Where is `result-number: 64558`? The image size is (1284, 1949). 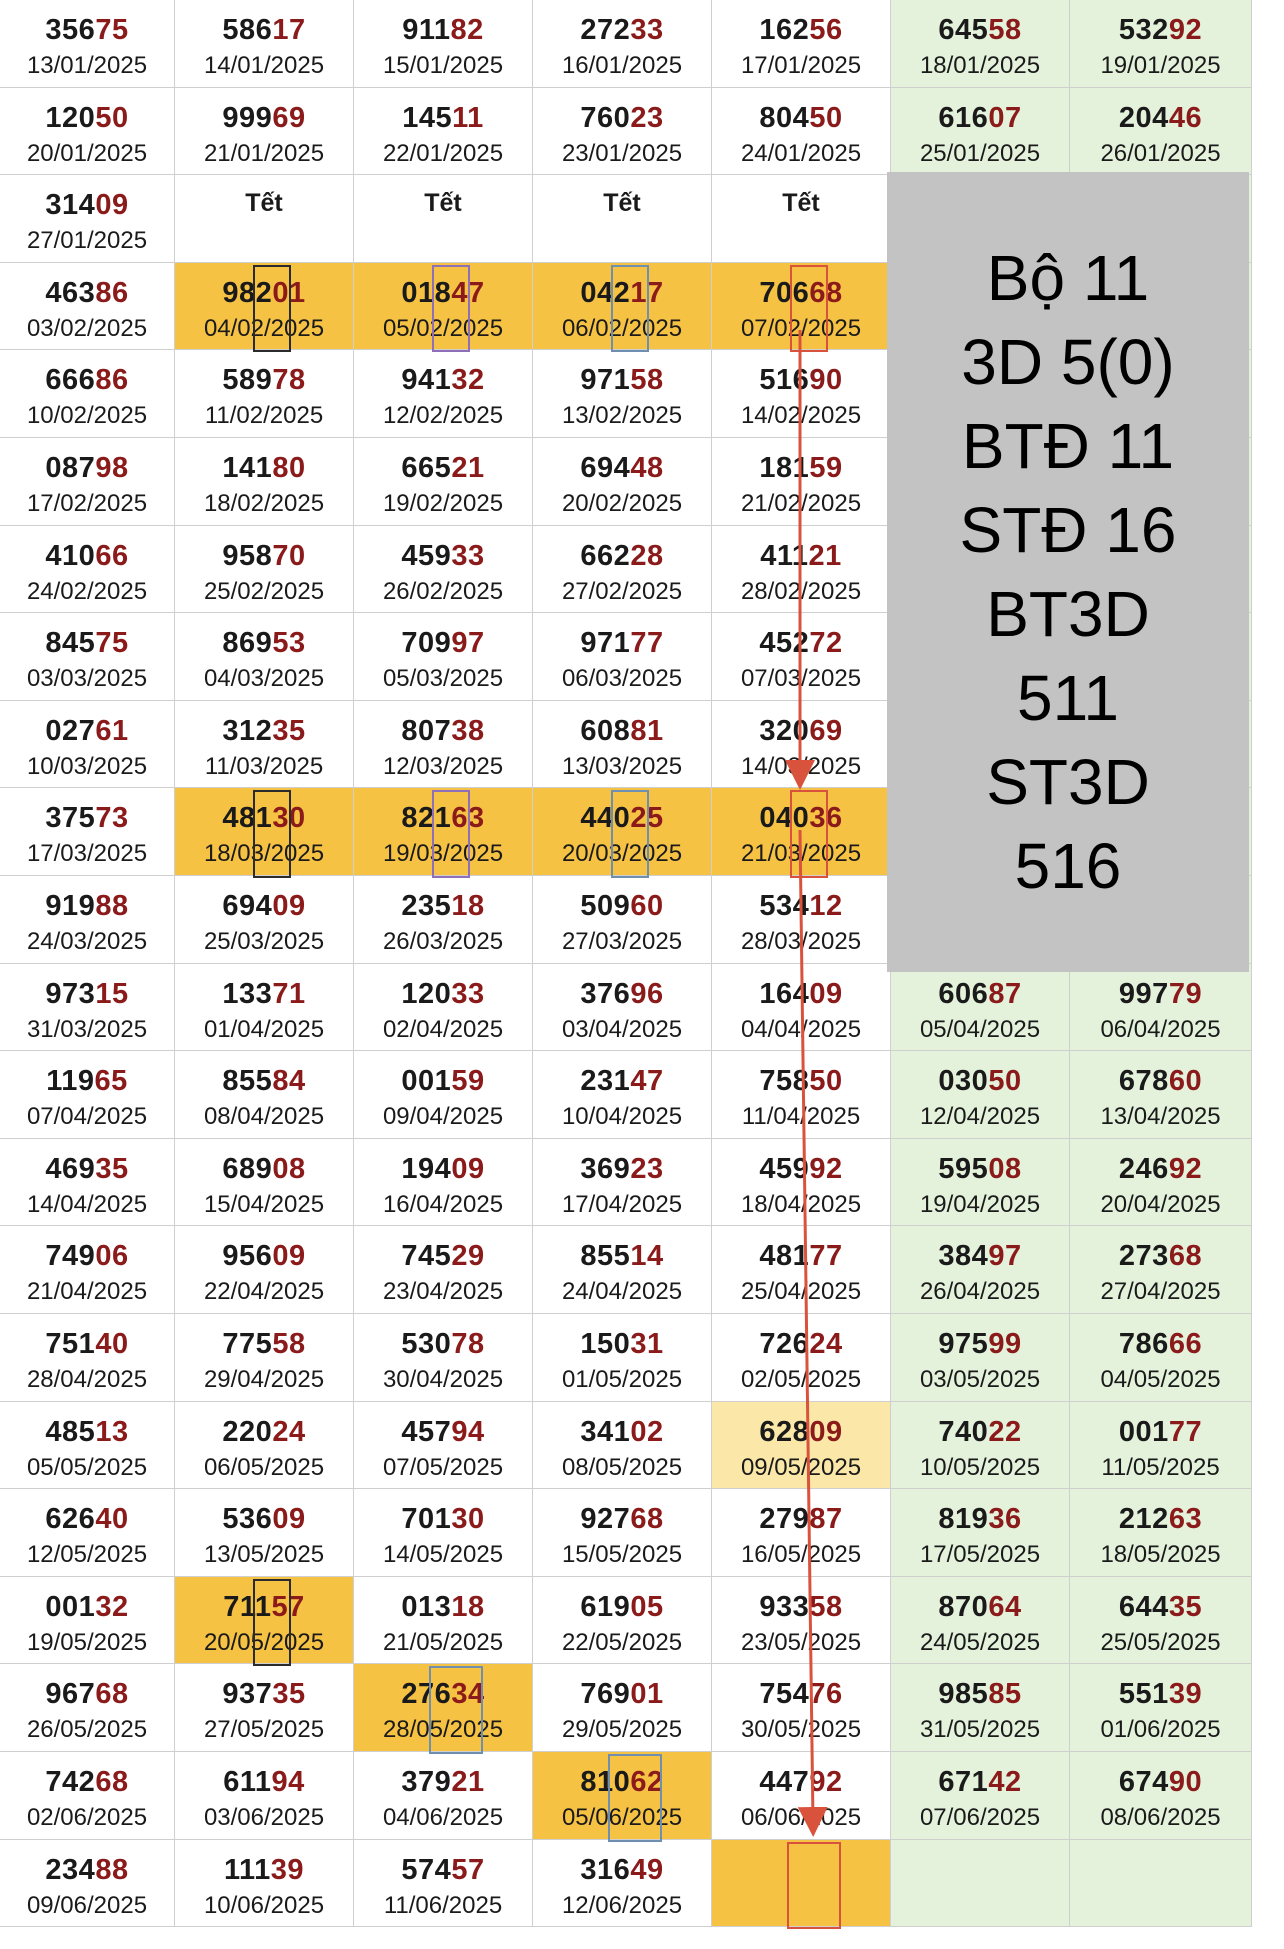 result-number: 64558 is located at coordinates (980, 30).